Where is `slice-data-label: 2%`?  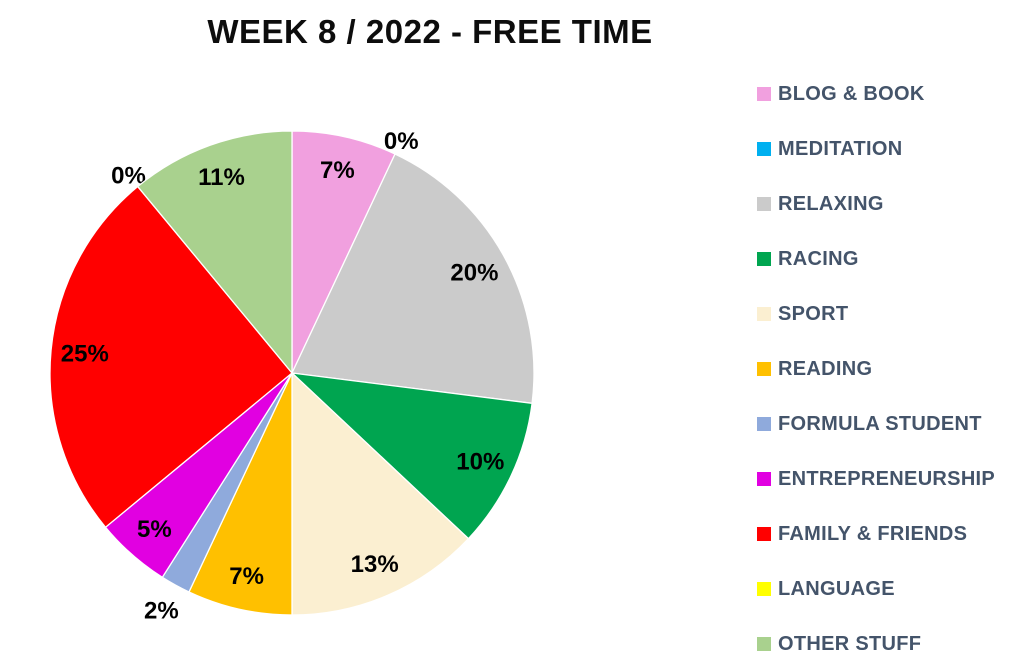 slice-data-label: 2% is located at coordinates (161, 611).